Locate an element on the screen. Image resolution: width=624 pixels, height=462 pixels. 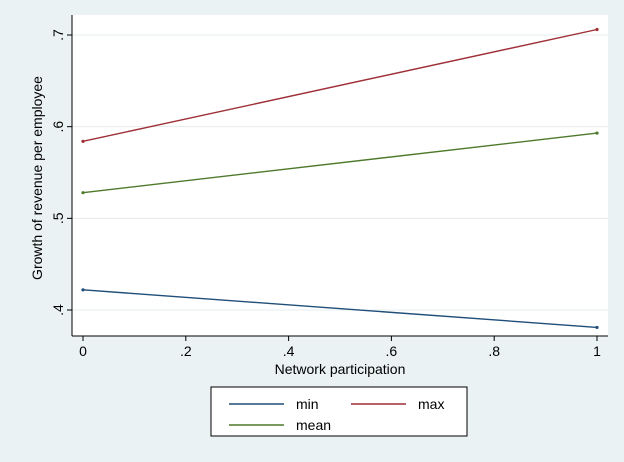
x-tick-label: .8 is located at coordinates (494, 351).